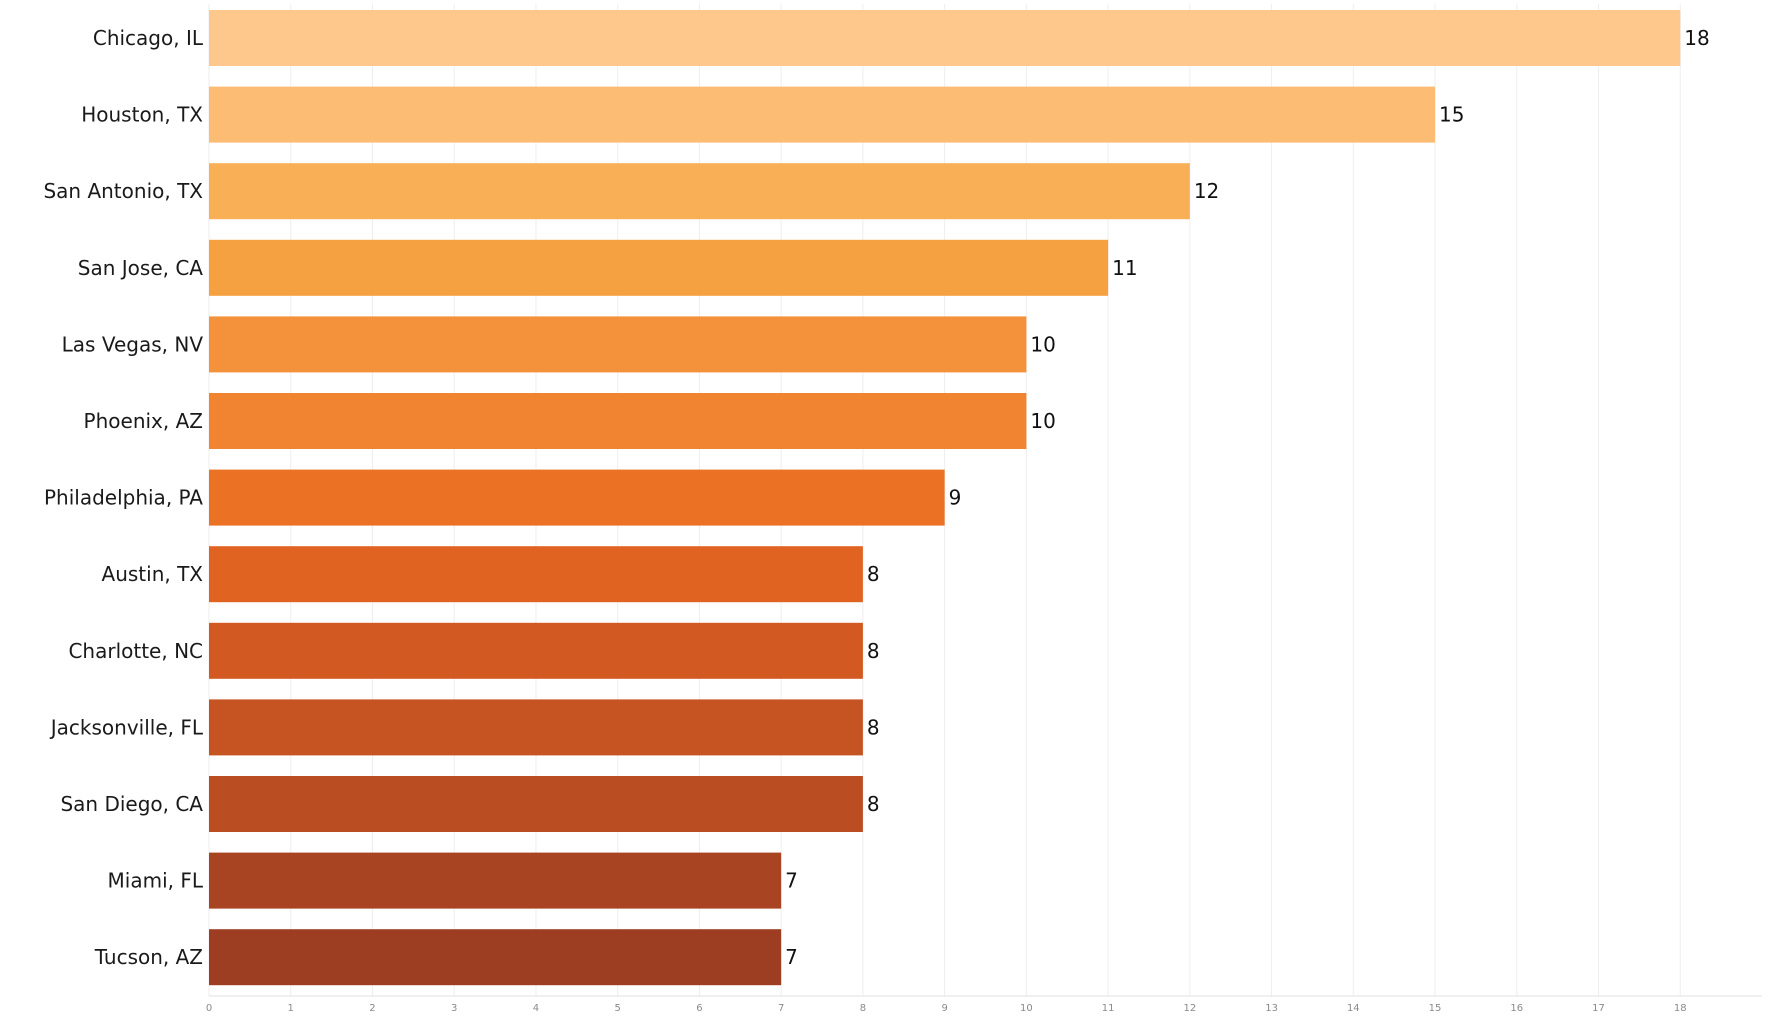 The height and width of the screenshot is (1023, 1768). I want to click on category-label: Miami, FL, so click(156, 881).